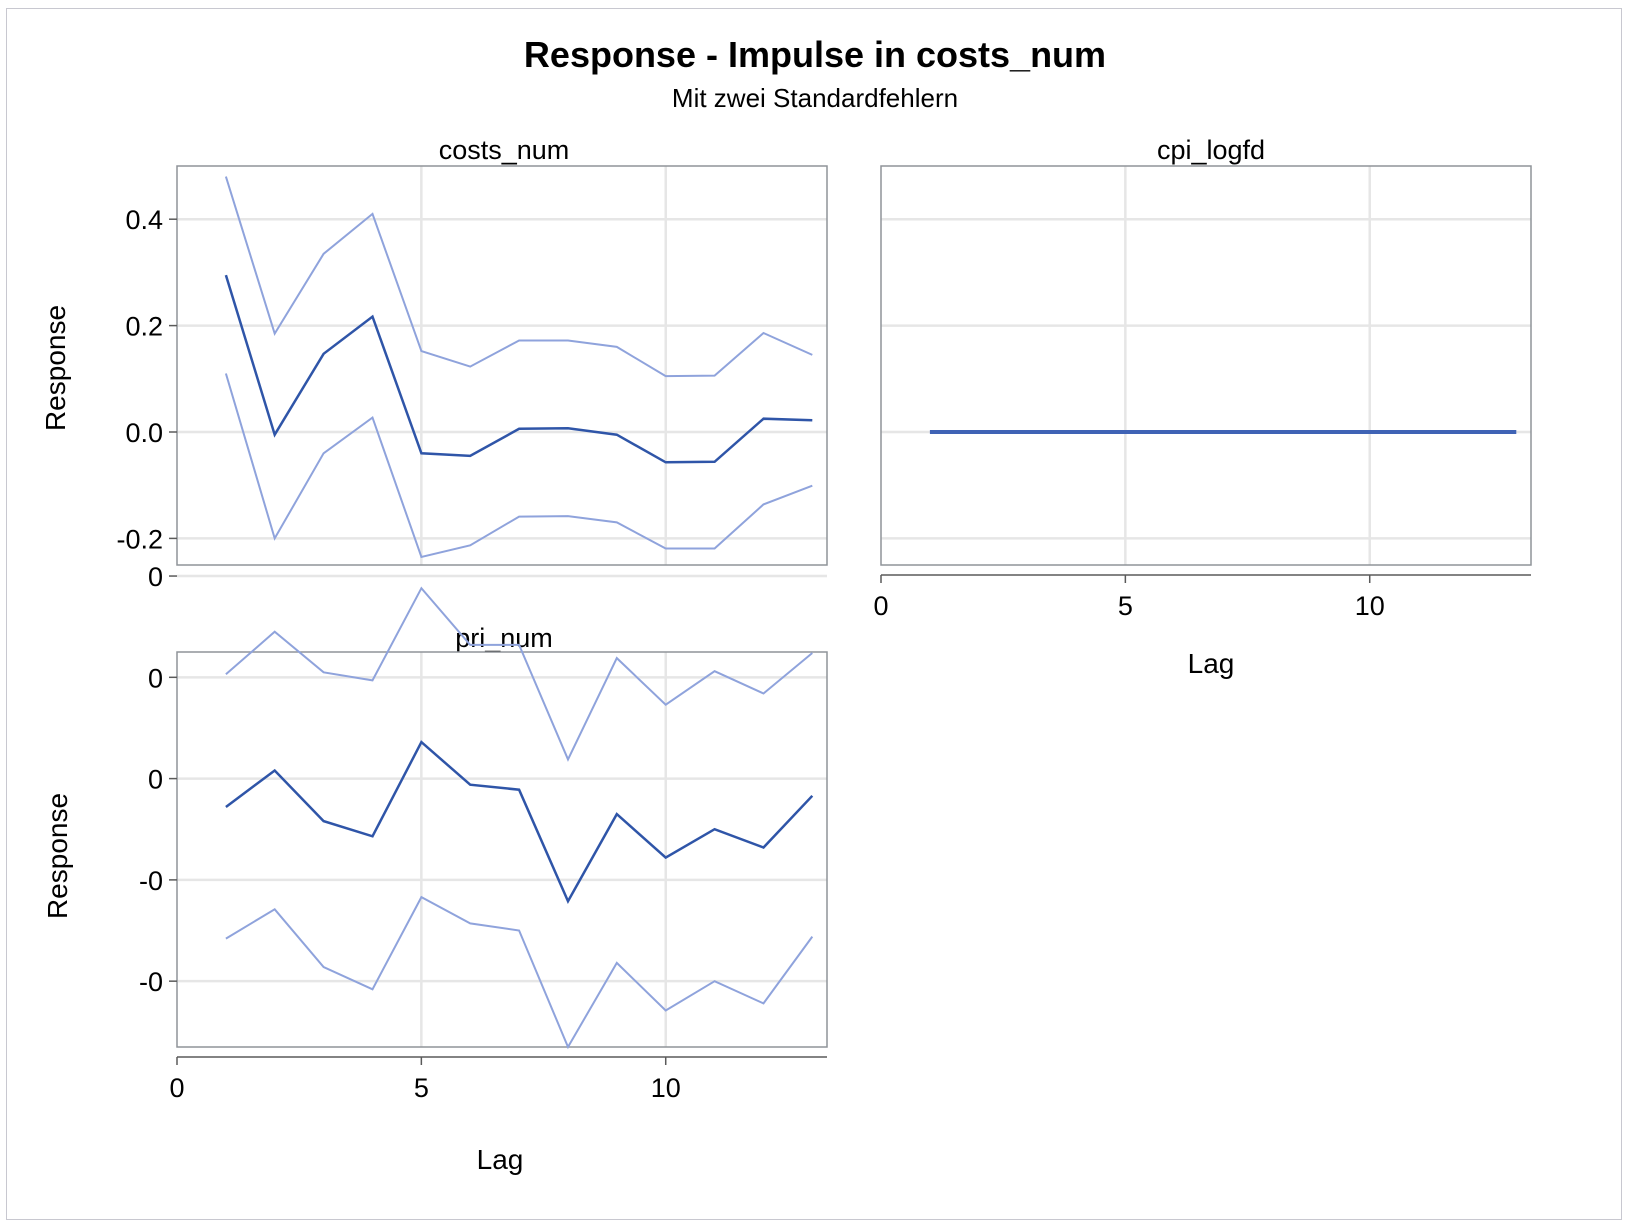 This screenshot has width=1627, height=1226. Describe the element at coordinates (1370, 606) in the screenshot. I see `x-tick-label-cpi-logfd-2: 10` at that location.